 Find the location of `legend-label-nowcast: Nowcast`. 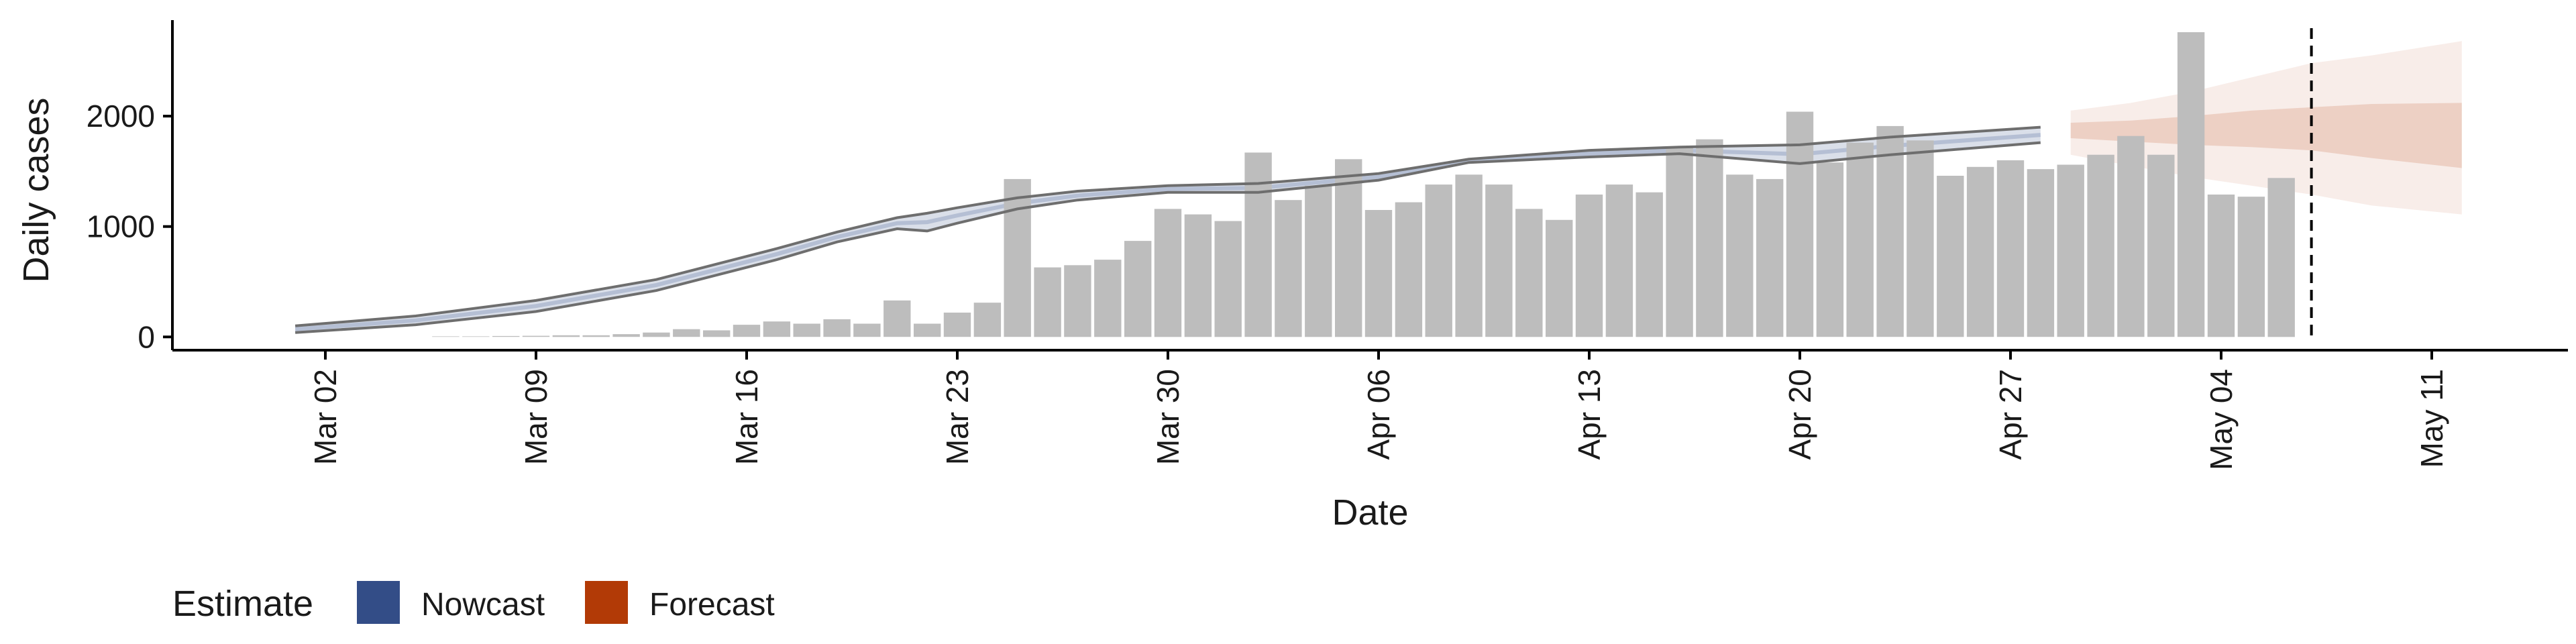

legend-label-nowcast: Nowcast is located at coordinates (483, 605).